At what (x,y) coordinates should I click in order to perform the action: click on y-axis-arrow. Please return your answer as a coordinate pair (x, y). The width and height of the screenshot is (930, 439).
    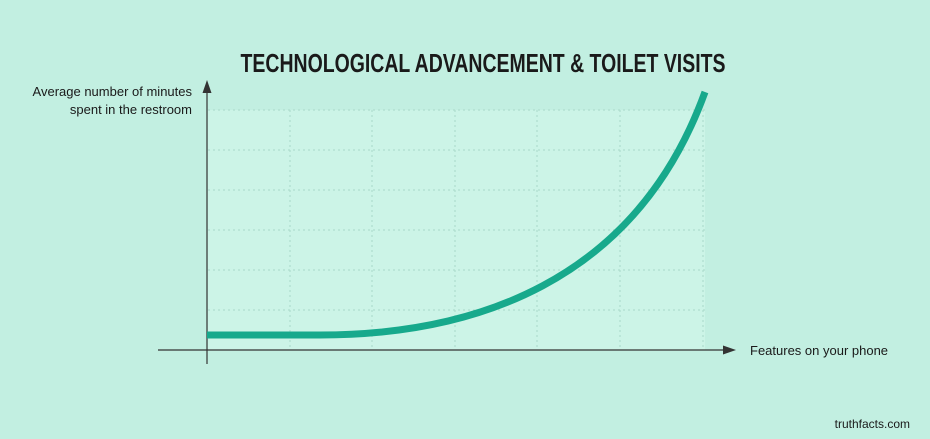
    Looking at the image, I should click on (207, 86).